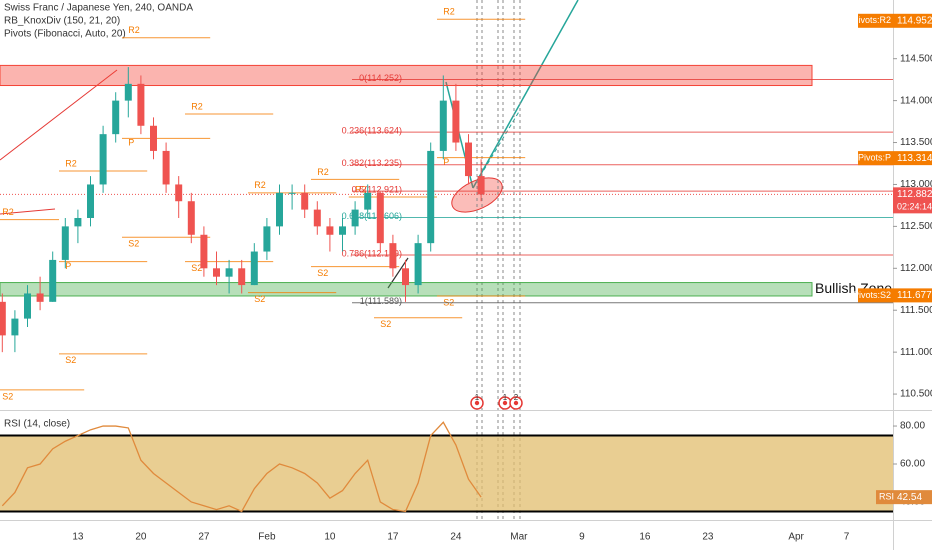  What do you see at coordinates (916, 394) in the screenshot?
I see `y-tick-label: 110.500` at bounding box center [916, 394].